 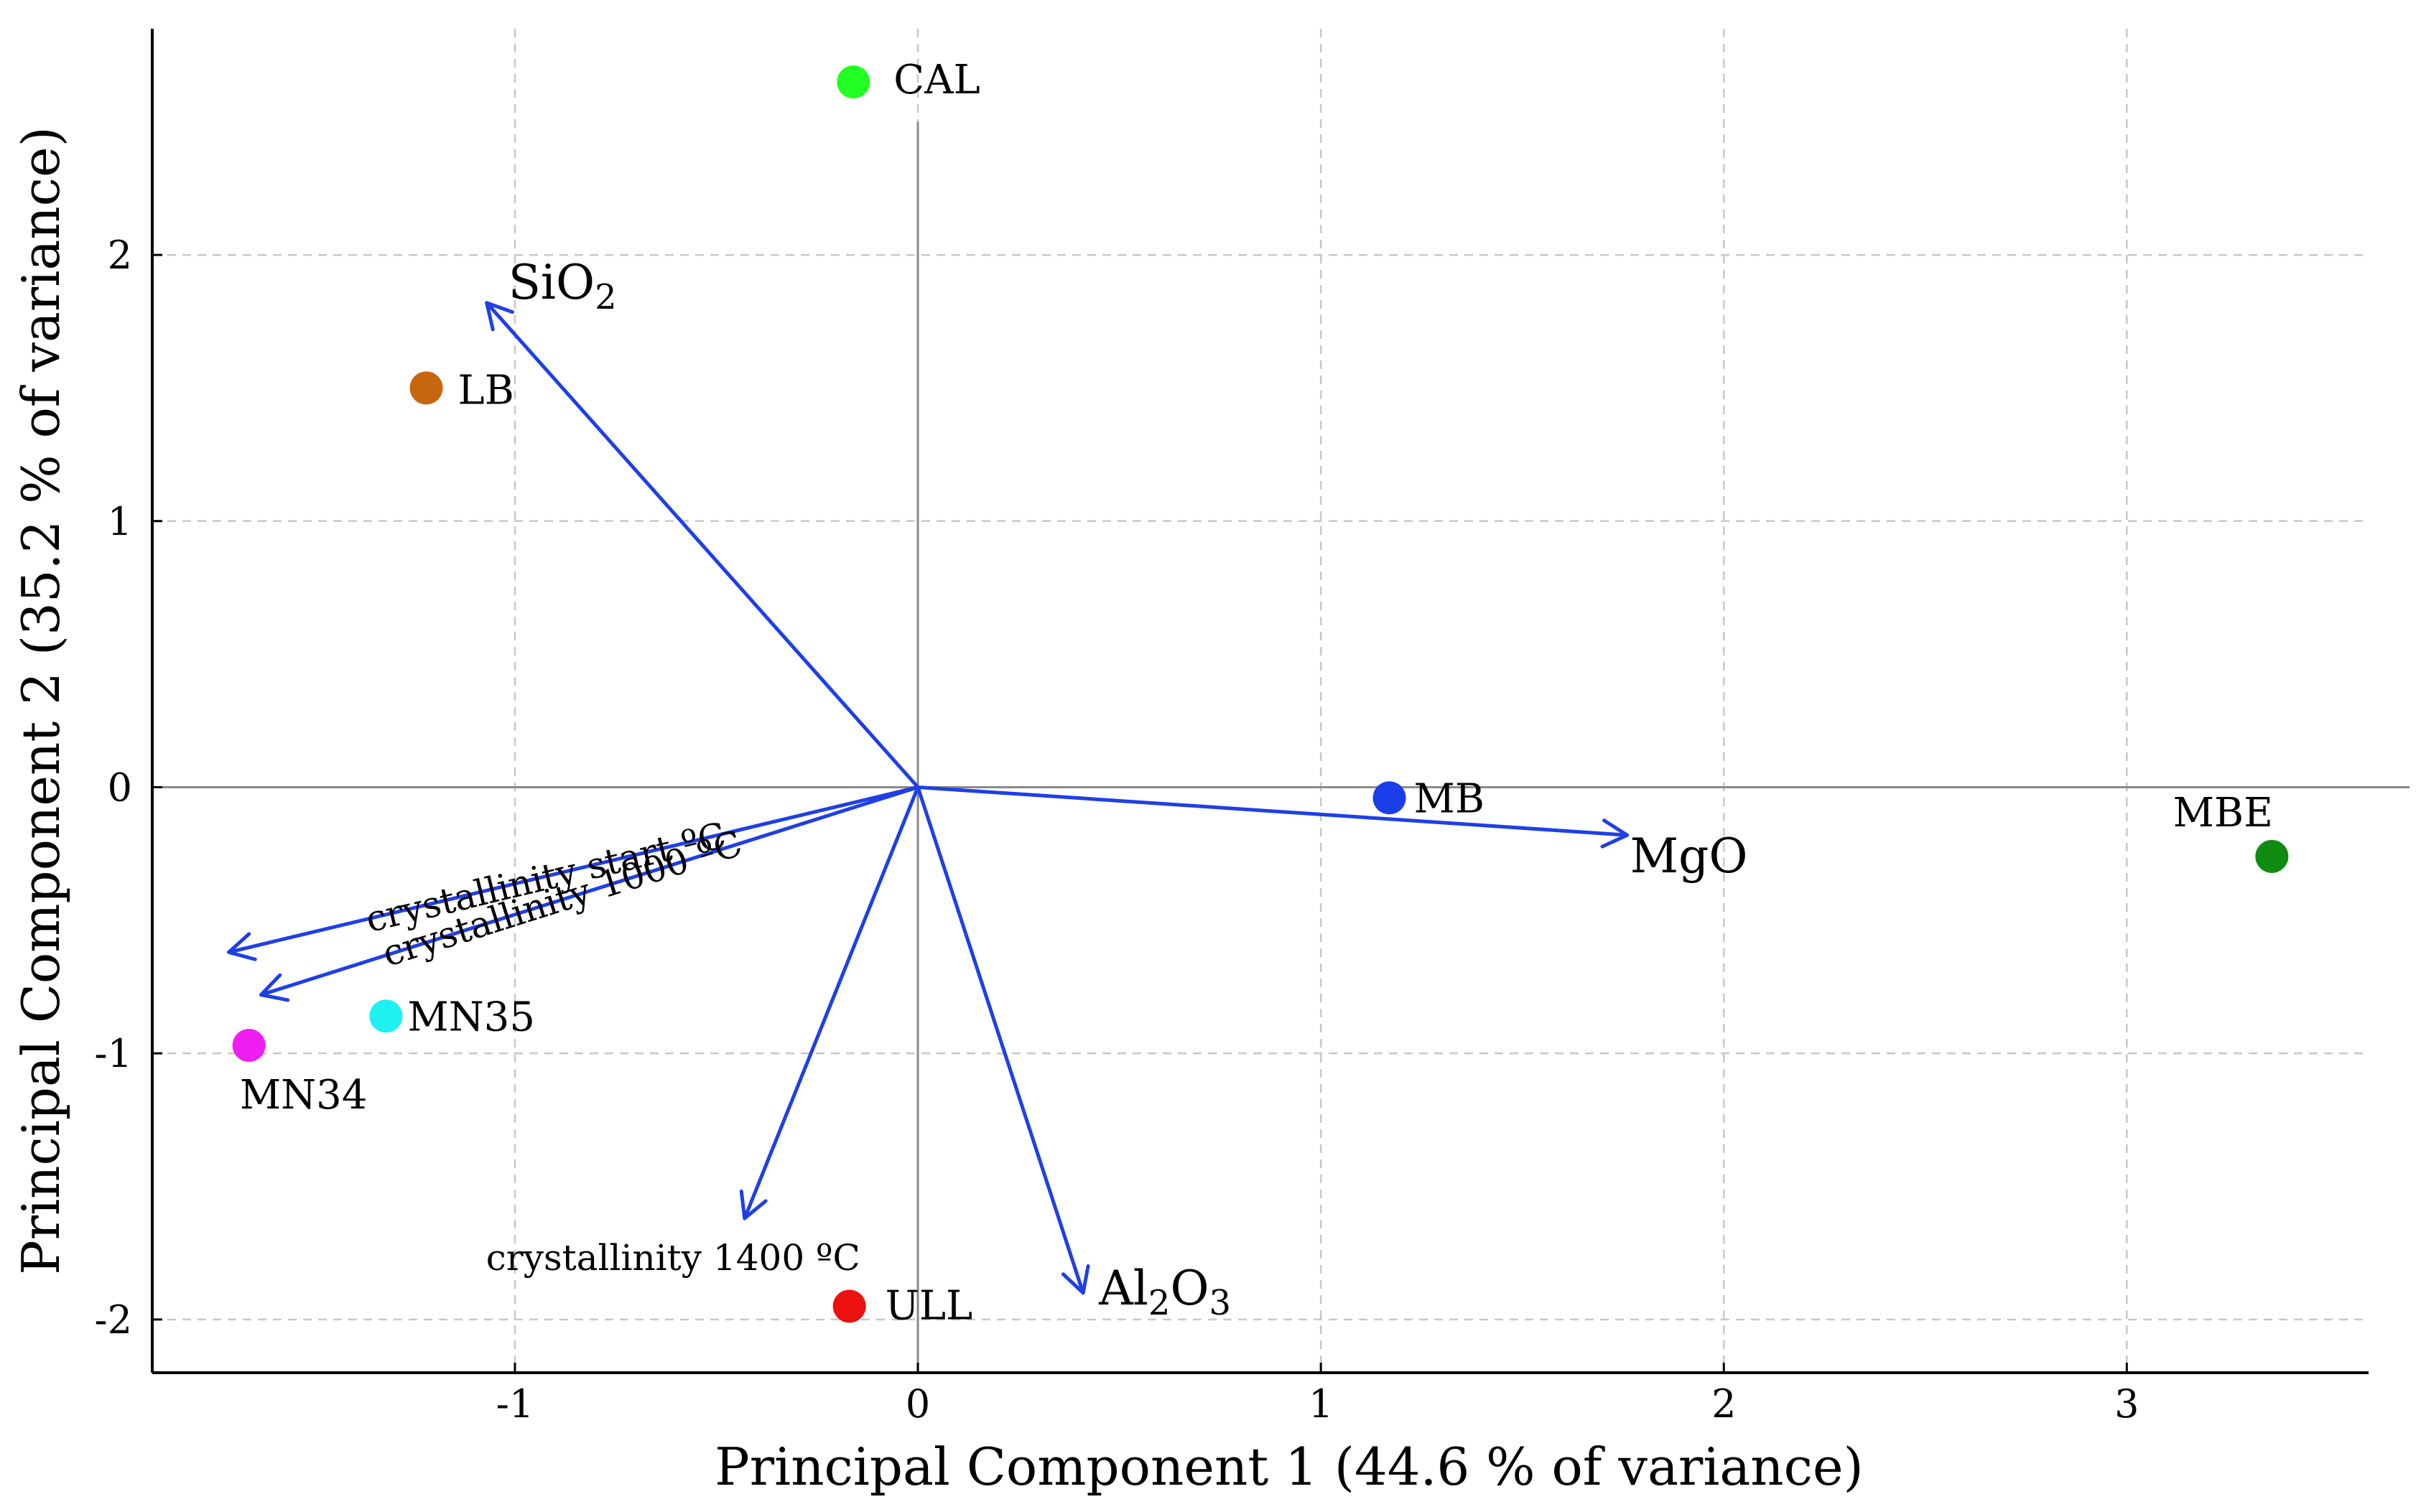 What do you see at coordinates (1723, 1404) in the screenshot?
I see `x-tick-label: 2` at bounding box center [1723, 1404].